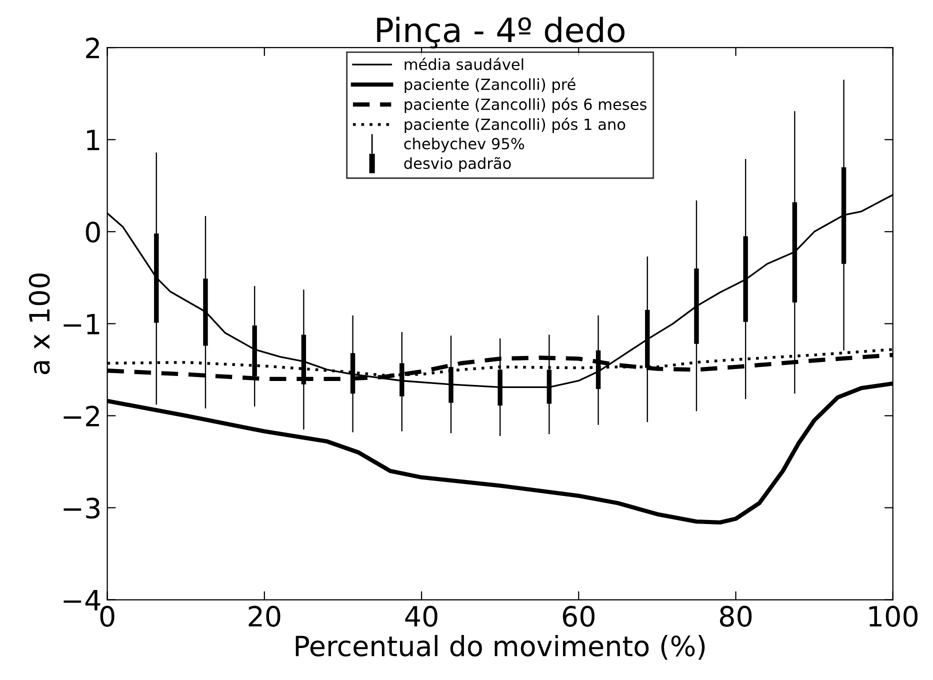 The image size is (933, 680). I want to click on legend-label: chebychev 95%, so click(464, 145).